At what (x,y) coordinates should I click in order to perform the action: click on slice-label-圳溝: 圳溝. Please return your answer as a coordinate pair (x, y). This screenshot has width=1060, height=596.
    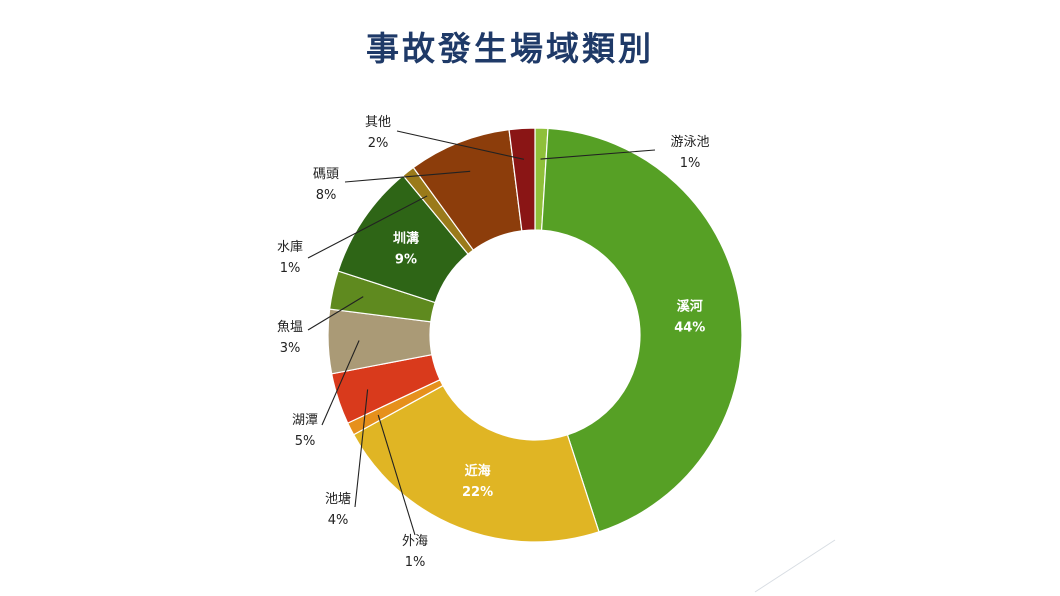
    Looking at the image, I should click on (406, 238).